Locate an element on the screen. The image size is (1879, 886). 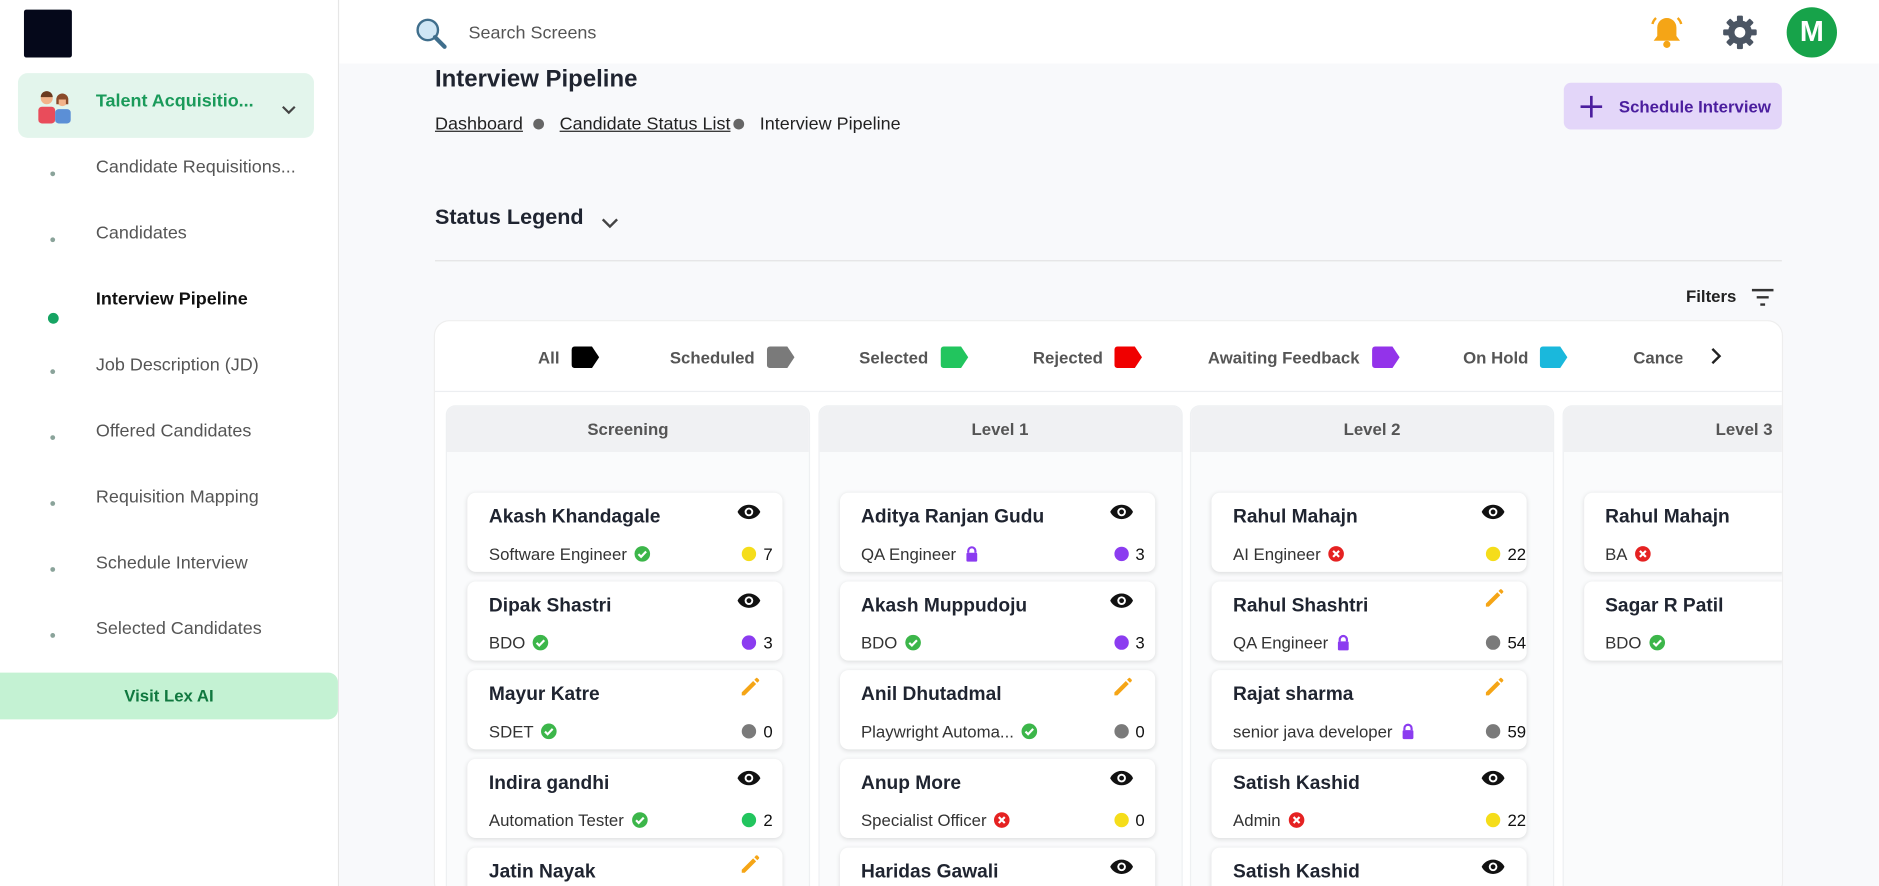
status-tab: Awaiting Feedback is located at coordinates (1304, 357).